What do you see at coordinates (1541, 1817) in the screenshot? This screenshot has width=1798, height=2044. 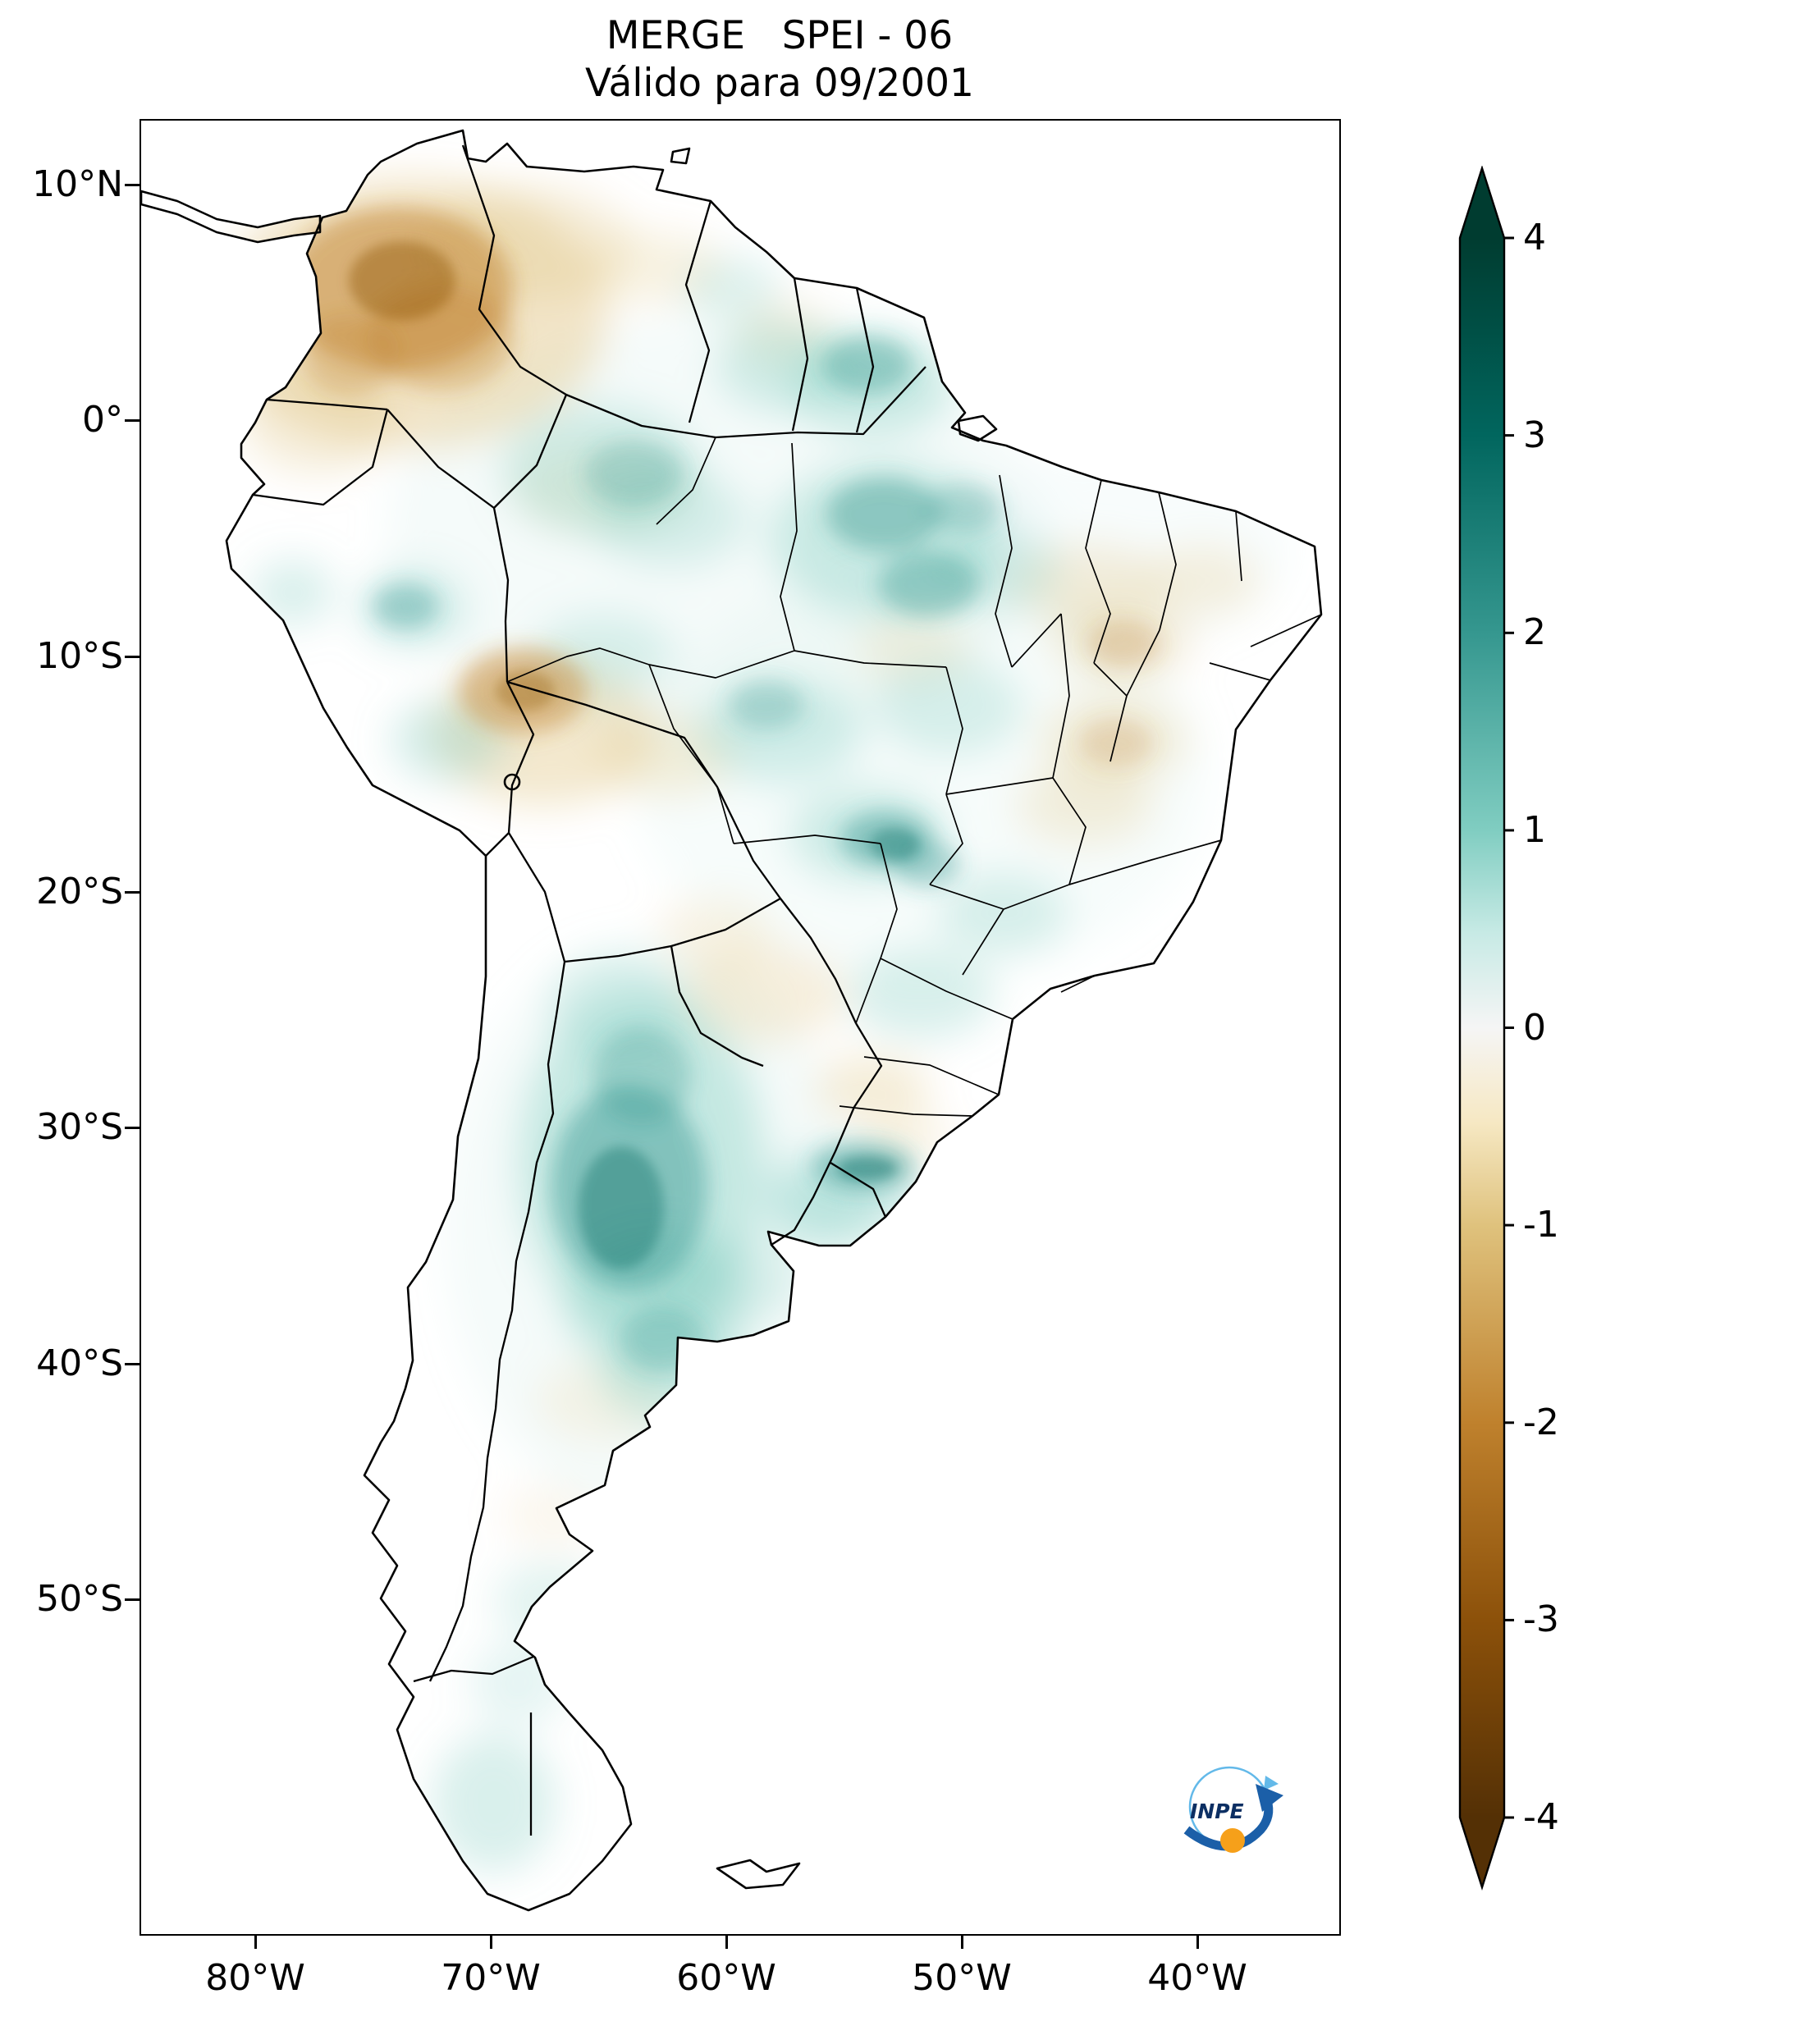 I see `colorbar-tick-label: -4` at bounding box center [1541, 1817].